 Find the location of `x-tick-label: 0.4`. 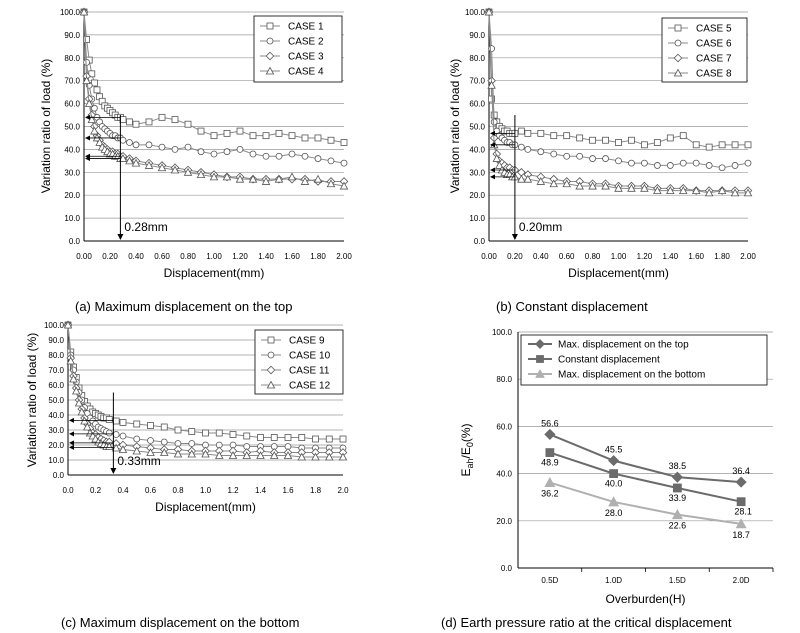

x-tick-label: 0.4 is located at coordinates (123, 490).